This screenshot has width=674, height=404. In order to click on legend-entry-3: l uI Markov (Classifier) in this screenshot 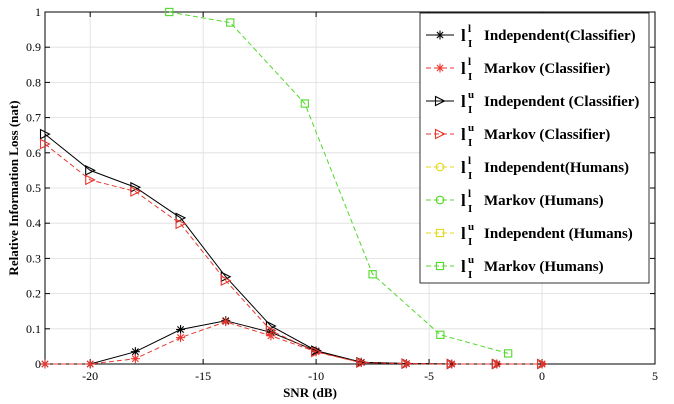, I will do `click(518, 135)`.